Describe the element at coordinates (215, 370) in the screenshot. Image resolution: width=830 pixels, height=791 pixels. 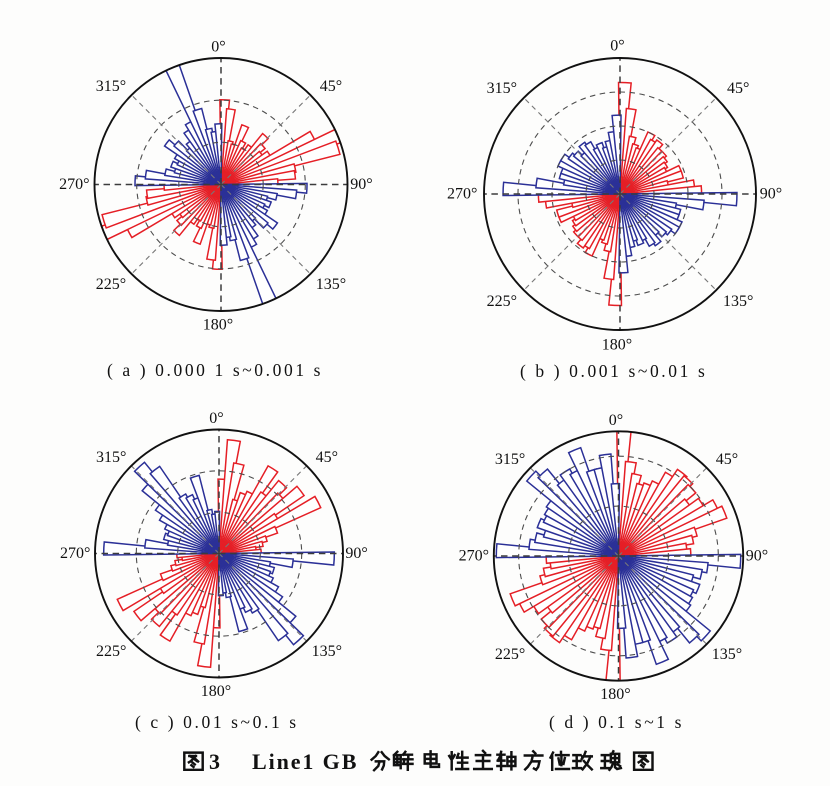
I see `svg-text: ( a ) 0.000 1 s~0.001 s` at that location.